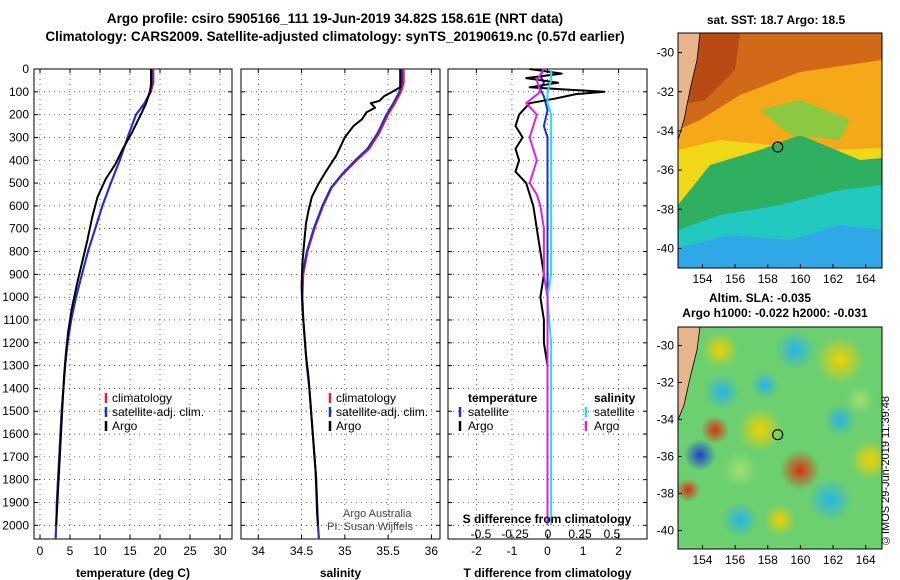 This screenshot has height=580, width=900. Describe the element at coordinates (15, 366) in the screenshot. I see `y-tick-label: 1300` at that location.